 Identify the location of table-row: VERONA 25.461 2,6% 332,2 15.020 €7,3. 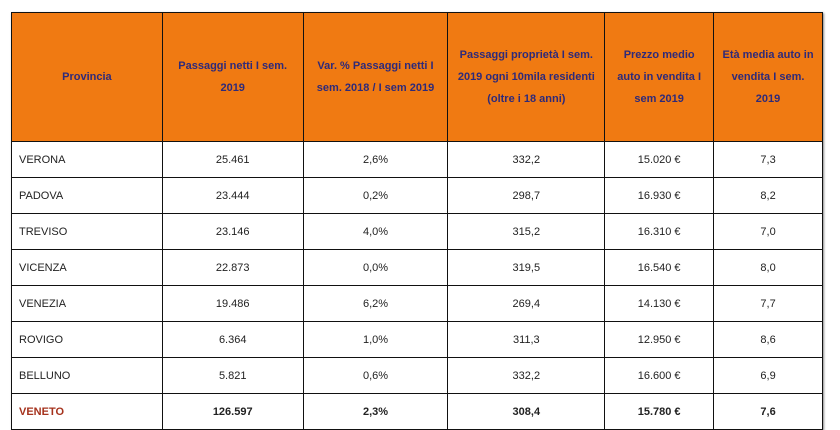
(417, 159).